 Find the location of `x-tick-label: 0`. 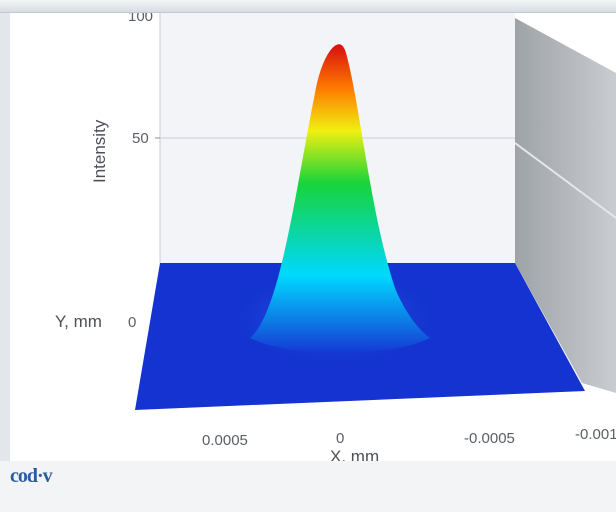

x-tick-label: 0 is located at coordinates (340, 438).